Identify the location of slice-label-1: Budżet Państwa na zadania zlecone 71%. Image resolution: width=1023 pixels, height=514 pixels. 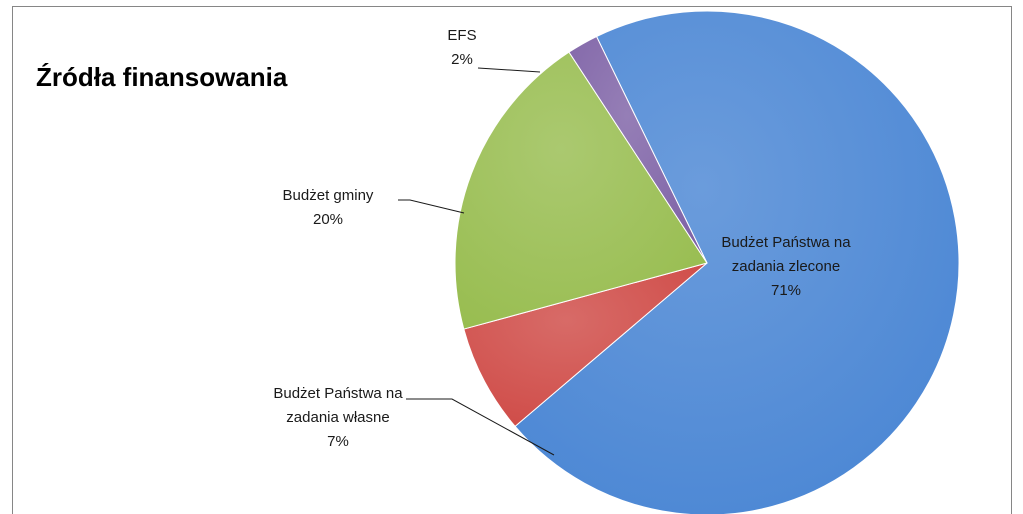
(786, 266).